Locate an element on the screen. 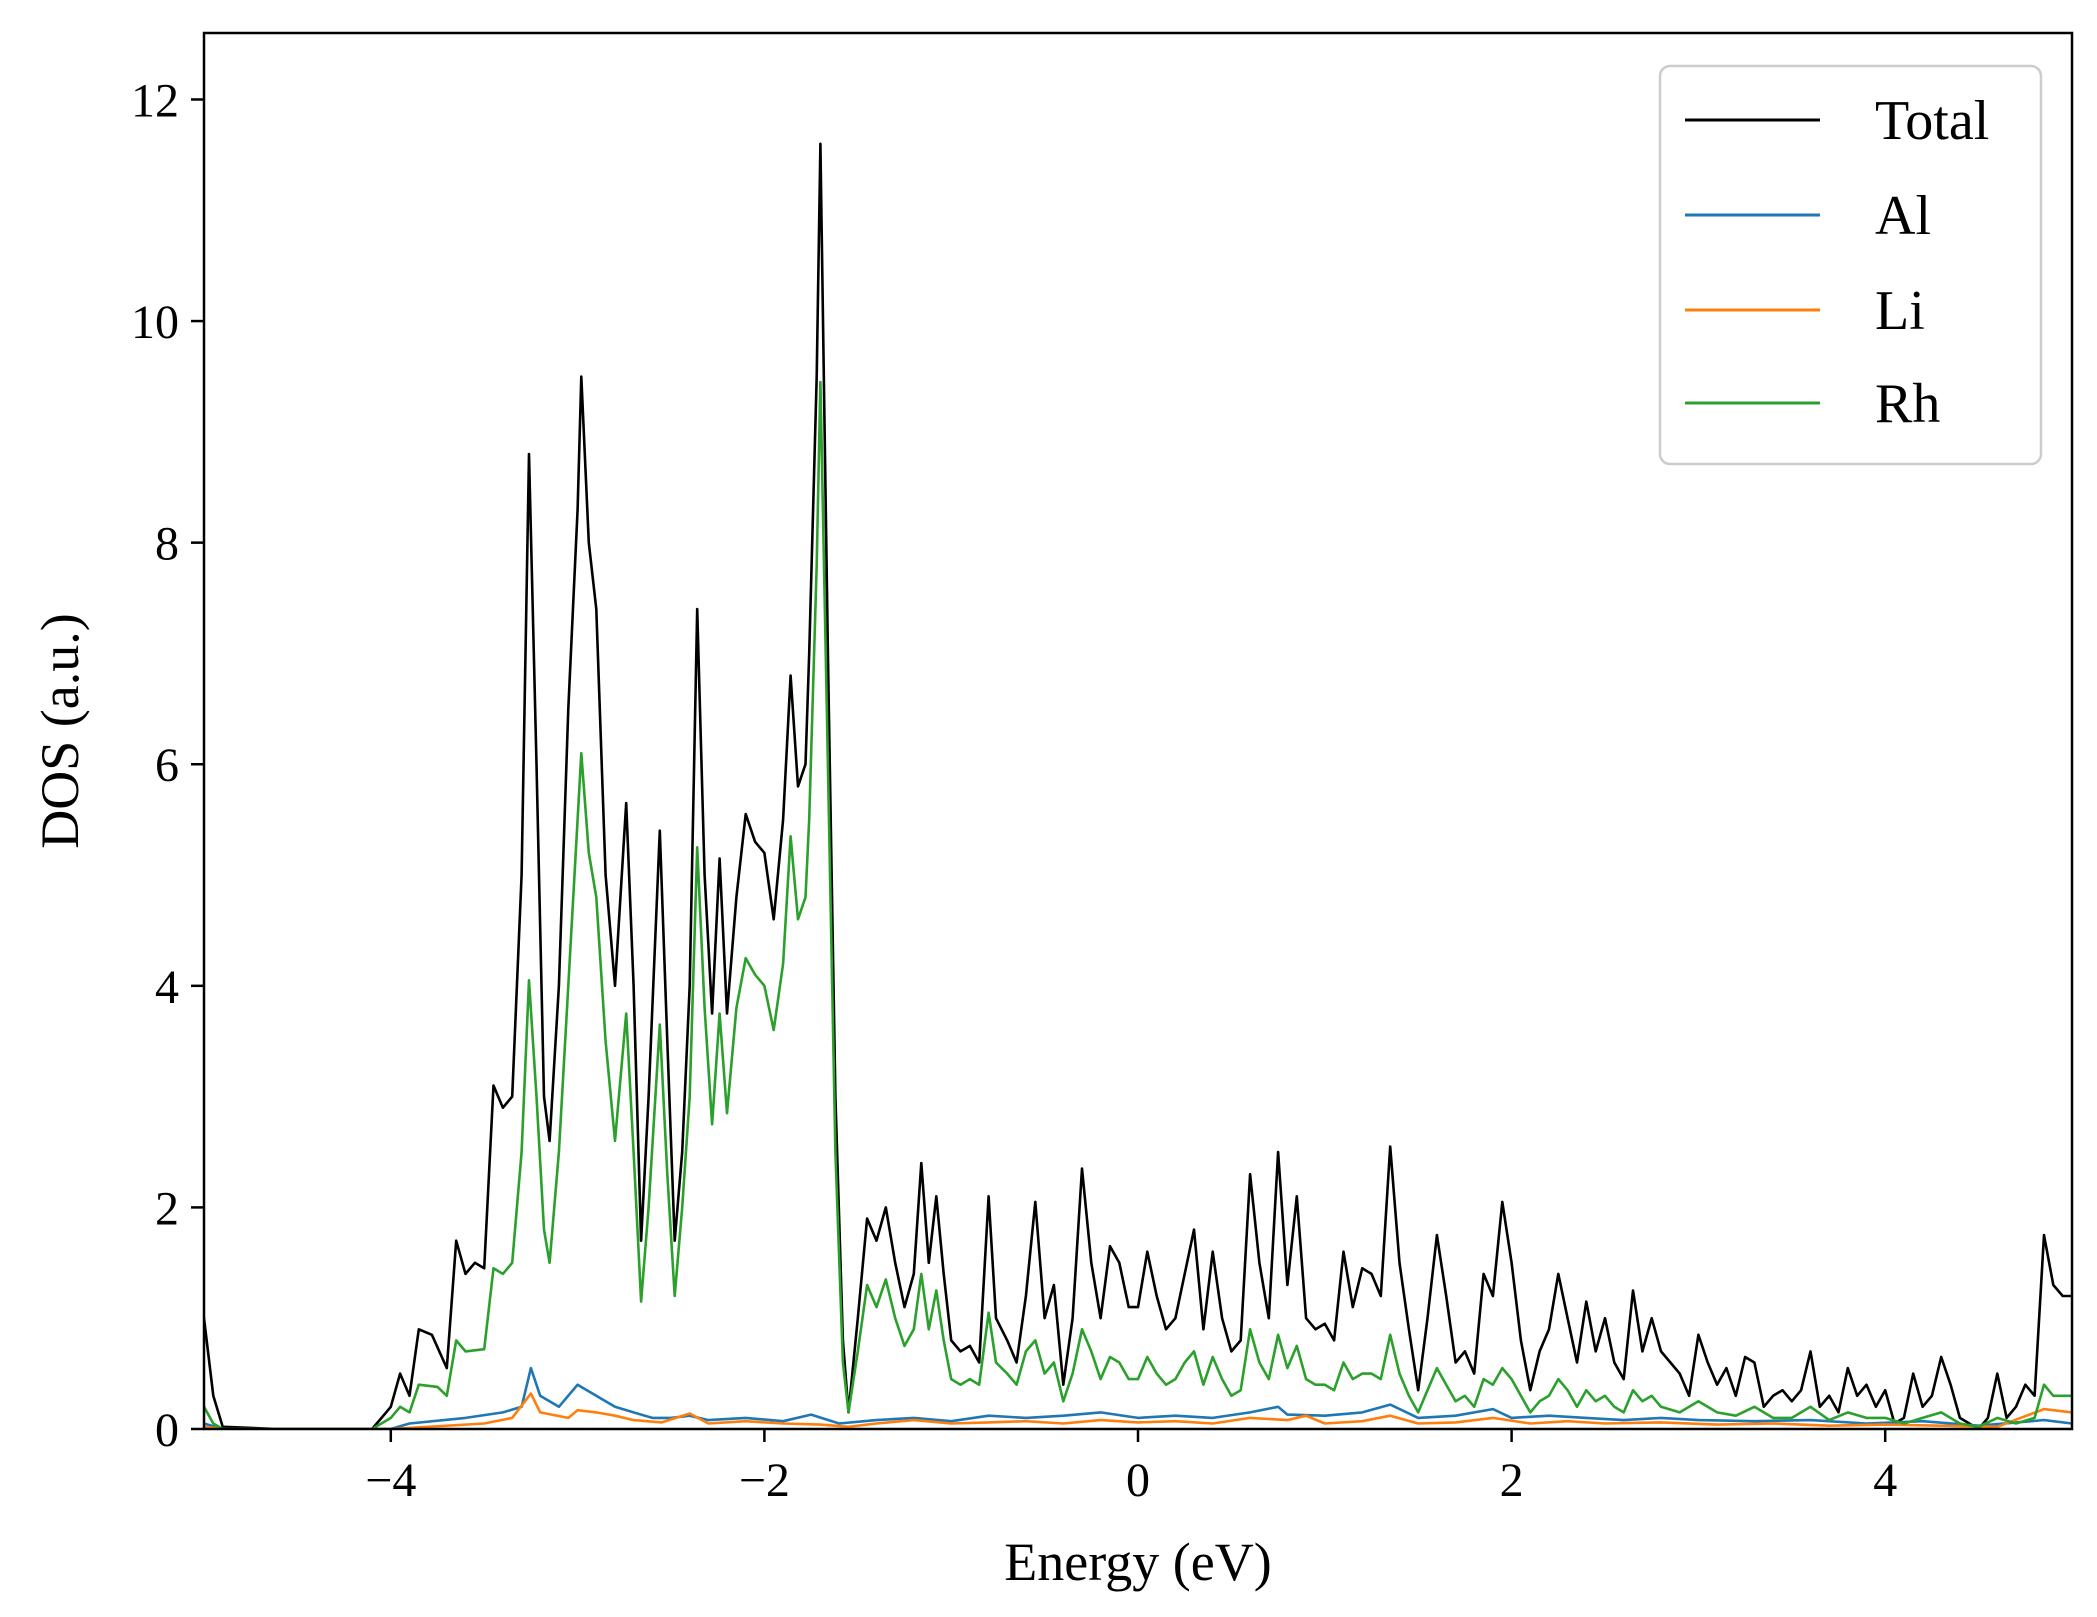 The width and height of the screenshot is (2097, 1617). x-tick-label: 4 is located at coordinates (1885, 1480).